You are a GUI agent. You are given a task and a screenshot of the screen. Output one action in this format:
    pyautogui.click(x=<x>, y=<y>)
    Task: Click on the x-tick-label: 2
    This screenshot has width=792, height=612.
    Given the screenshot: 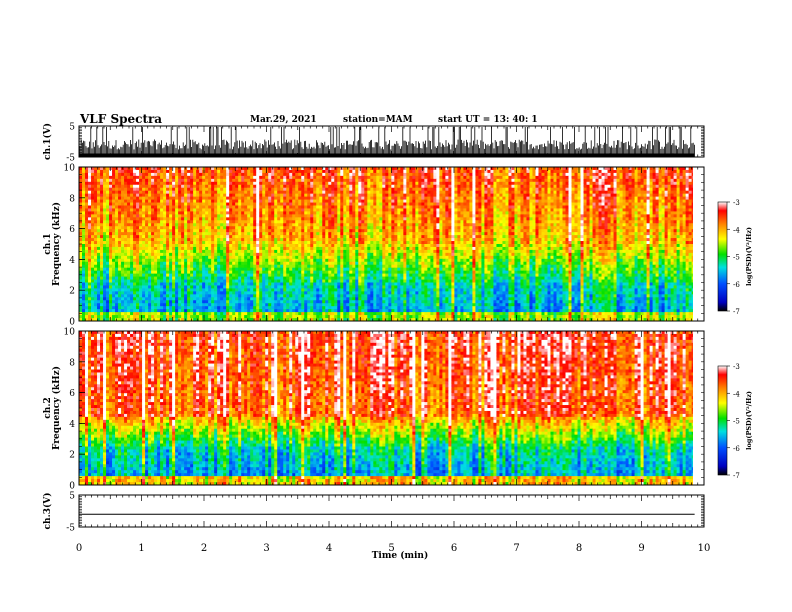 What is the action you would take?
    pyautogui.click(x=204, y=548)
    